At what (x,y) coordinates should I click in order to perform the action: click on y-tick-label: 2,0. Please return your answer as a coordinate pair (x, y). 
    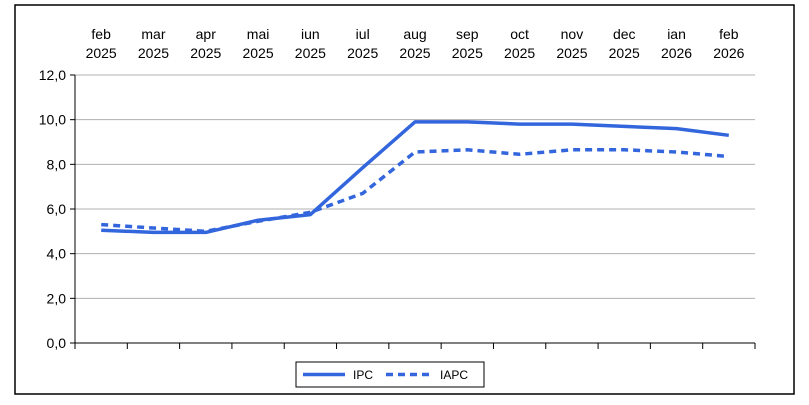
    Looking at the image, I should click on (57, 298).